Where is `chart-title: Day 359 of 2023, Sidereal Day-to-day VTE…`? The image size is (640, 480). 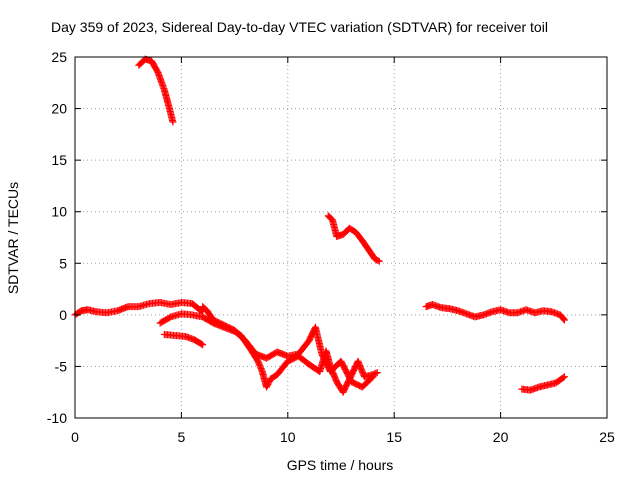
chart-title: Day 359 of 2023, Sidereal Day-to-day VTE… is located at coordinates (299, 27).